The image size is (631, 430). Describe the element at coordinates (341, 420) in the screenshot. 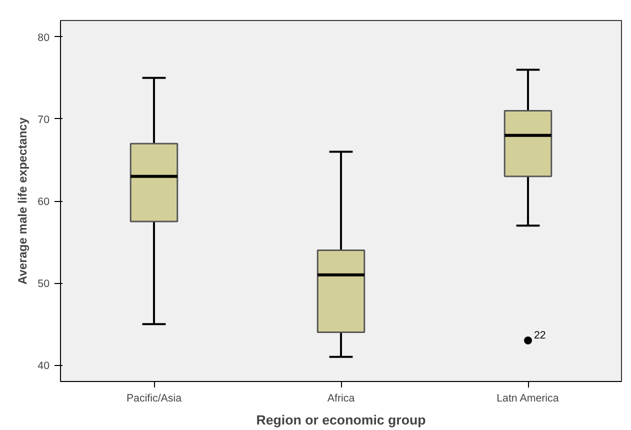

I see `x-axis-title: Region or economic group` at that location.